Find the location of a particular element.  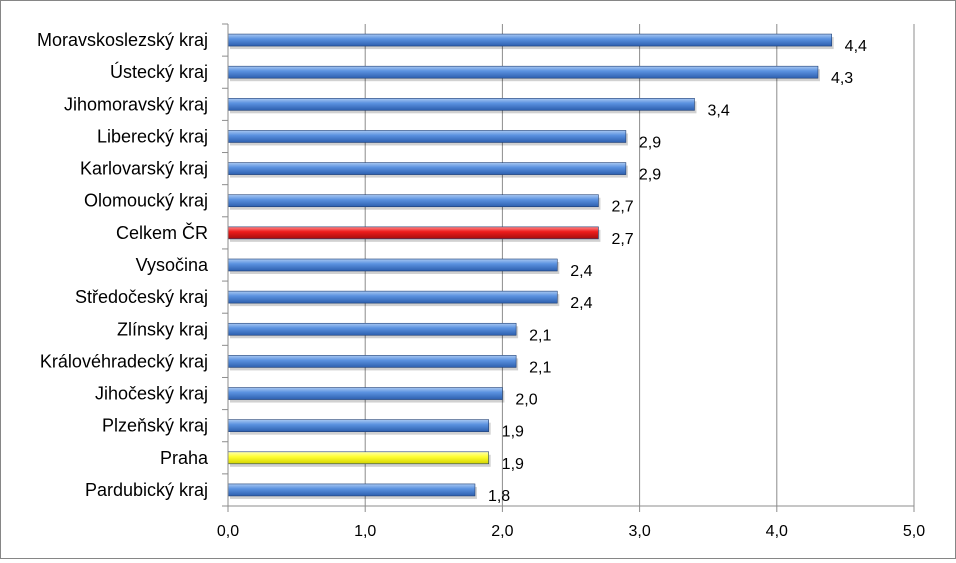

category-label: Celkem ČR is located at coordinates (162, 232).